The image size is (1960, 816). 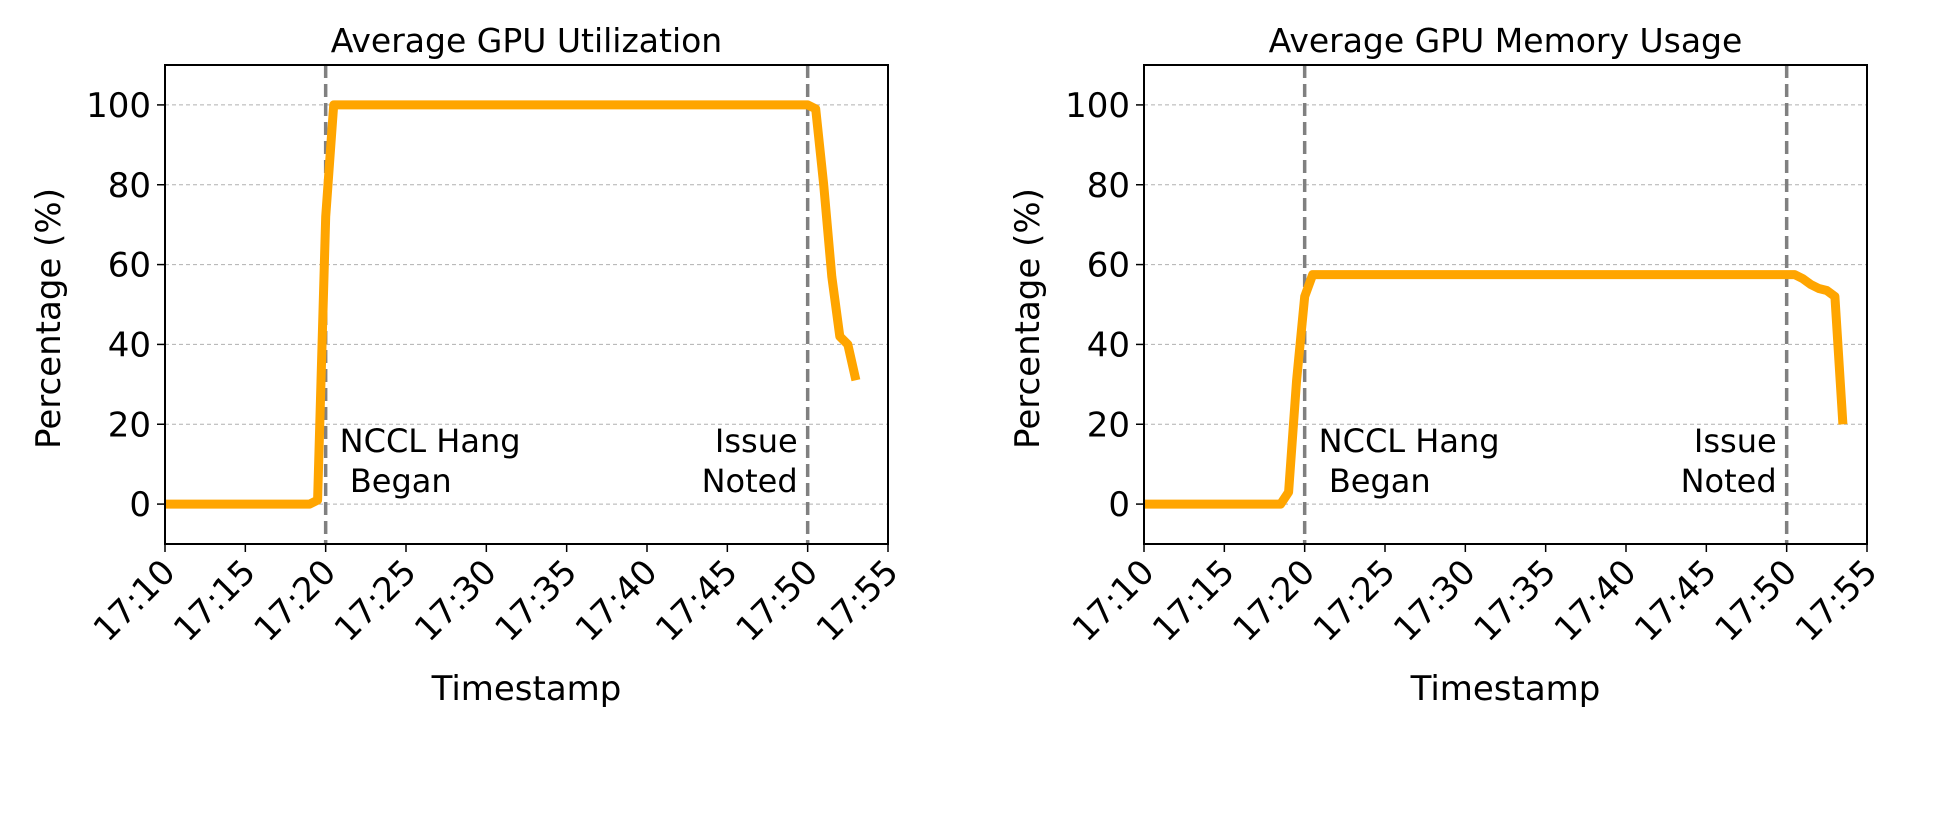 What do you see at coordinates (1496, 389) in the screenshot?
I see `series-line` at bounding box center [1496, 389].